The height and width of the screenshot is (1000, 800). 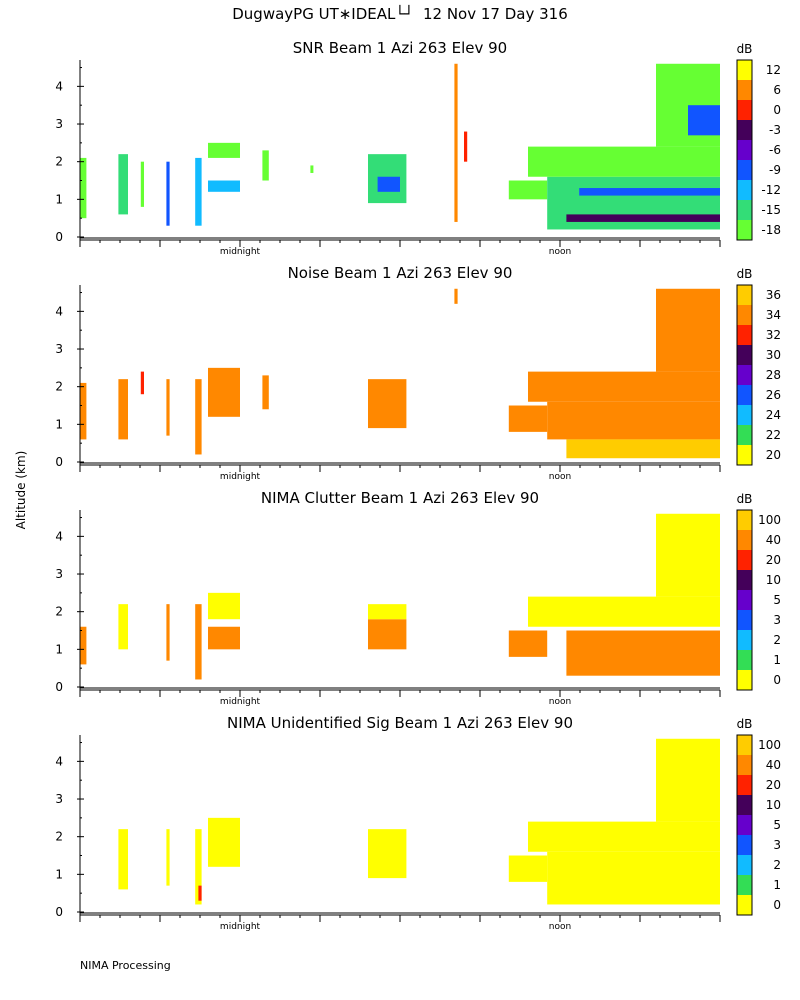 What do you see at coordinates (773, 395) in the screenshot?
I see `colorbar-tick-label: 26` at bounding box center [773, 395].